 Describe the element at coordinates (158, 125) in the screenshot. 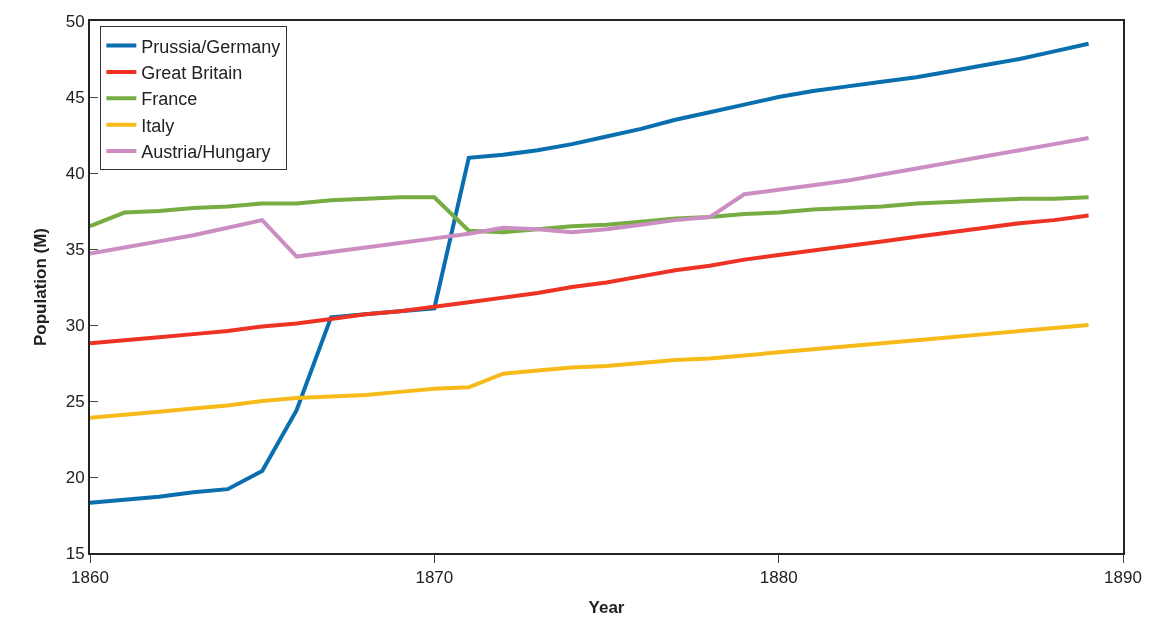

I see `legend-label: Italy` at that location.